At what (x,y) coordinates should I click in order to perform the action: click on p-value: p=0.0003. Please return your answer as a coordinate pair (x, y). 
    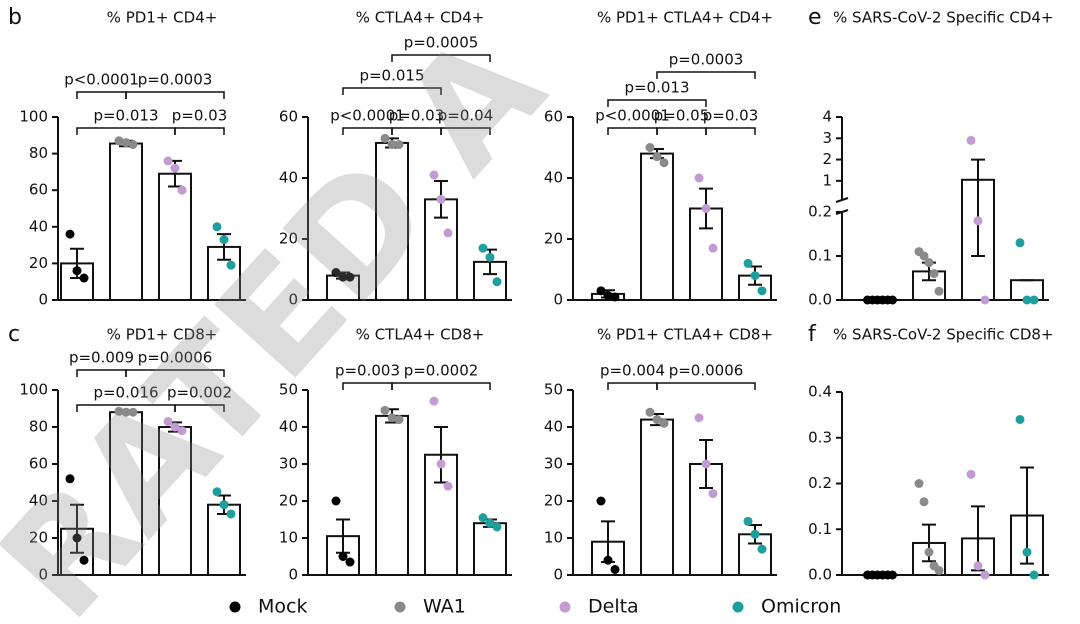
    Looking at the image, I should click on (175, 80).